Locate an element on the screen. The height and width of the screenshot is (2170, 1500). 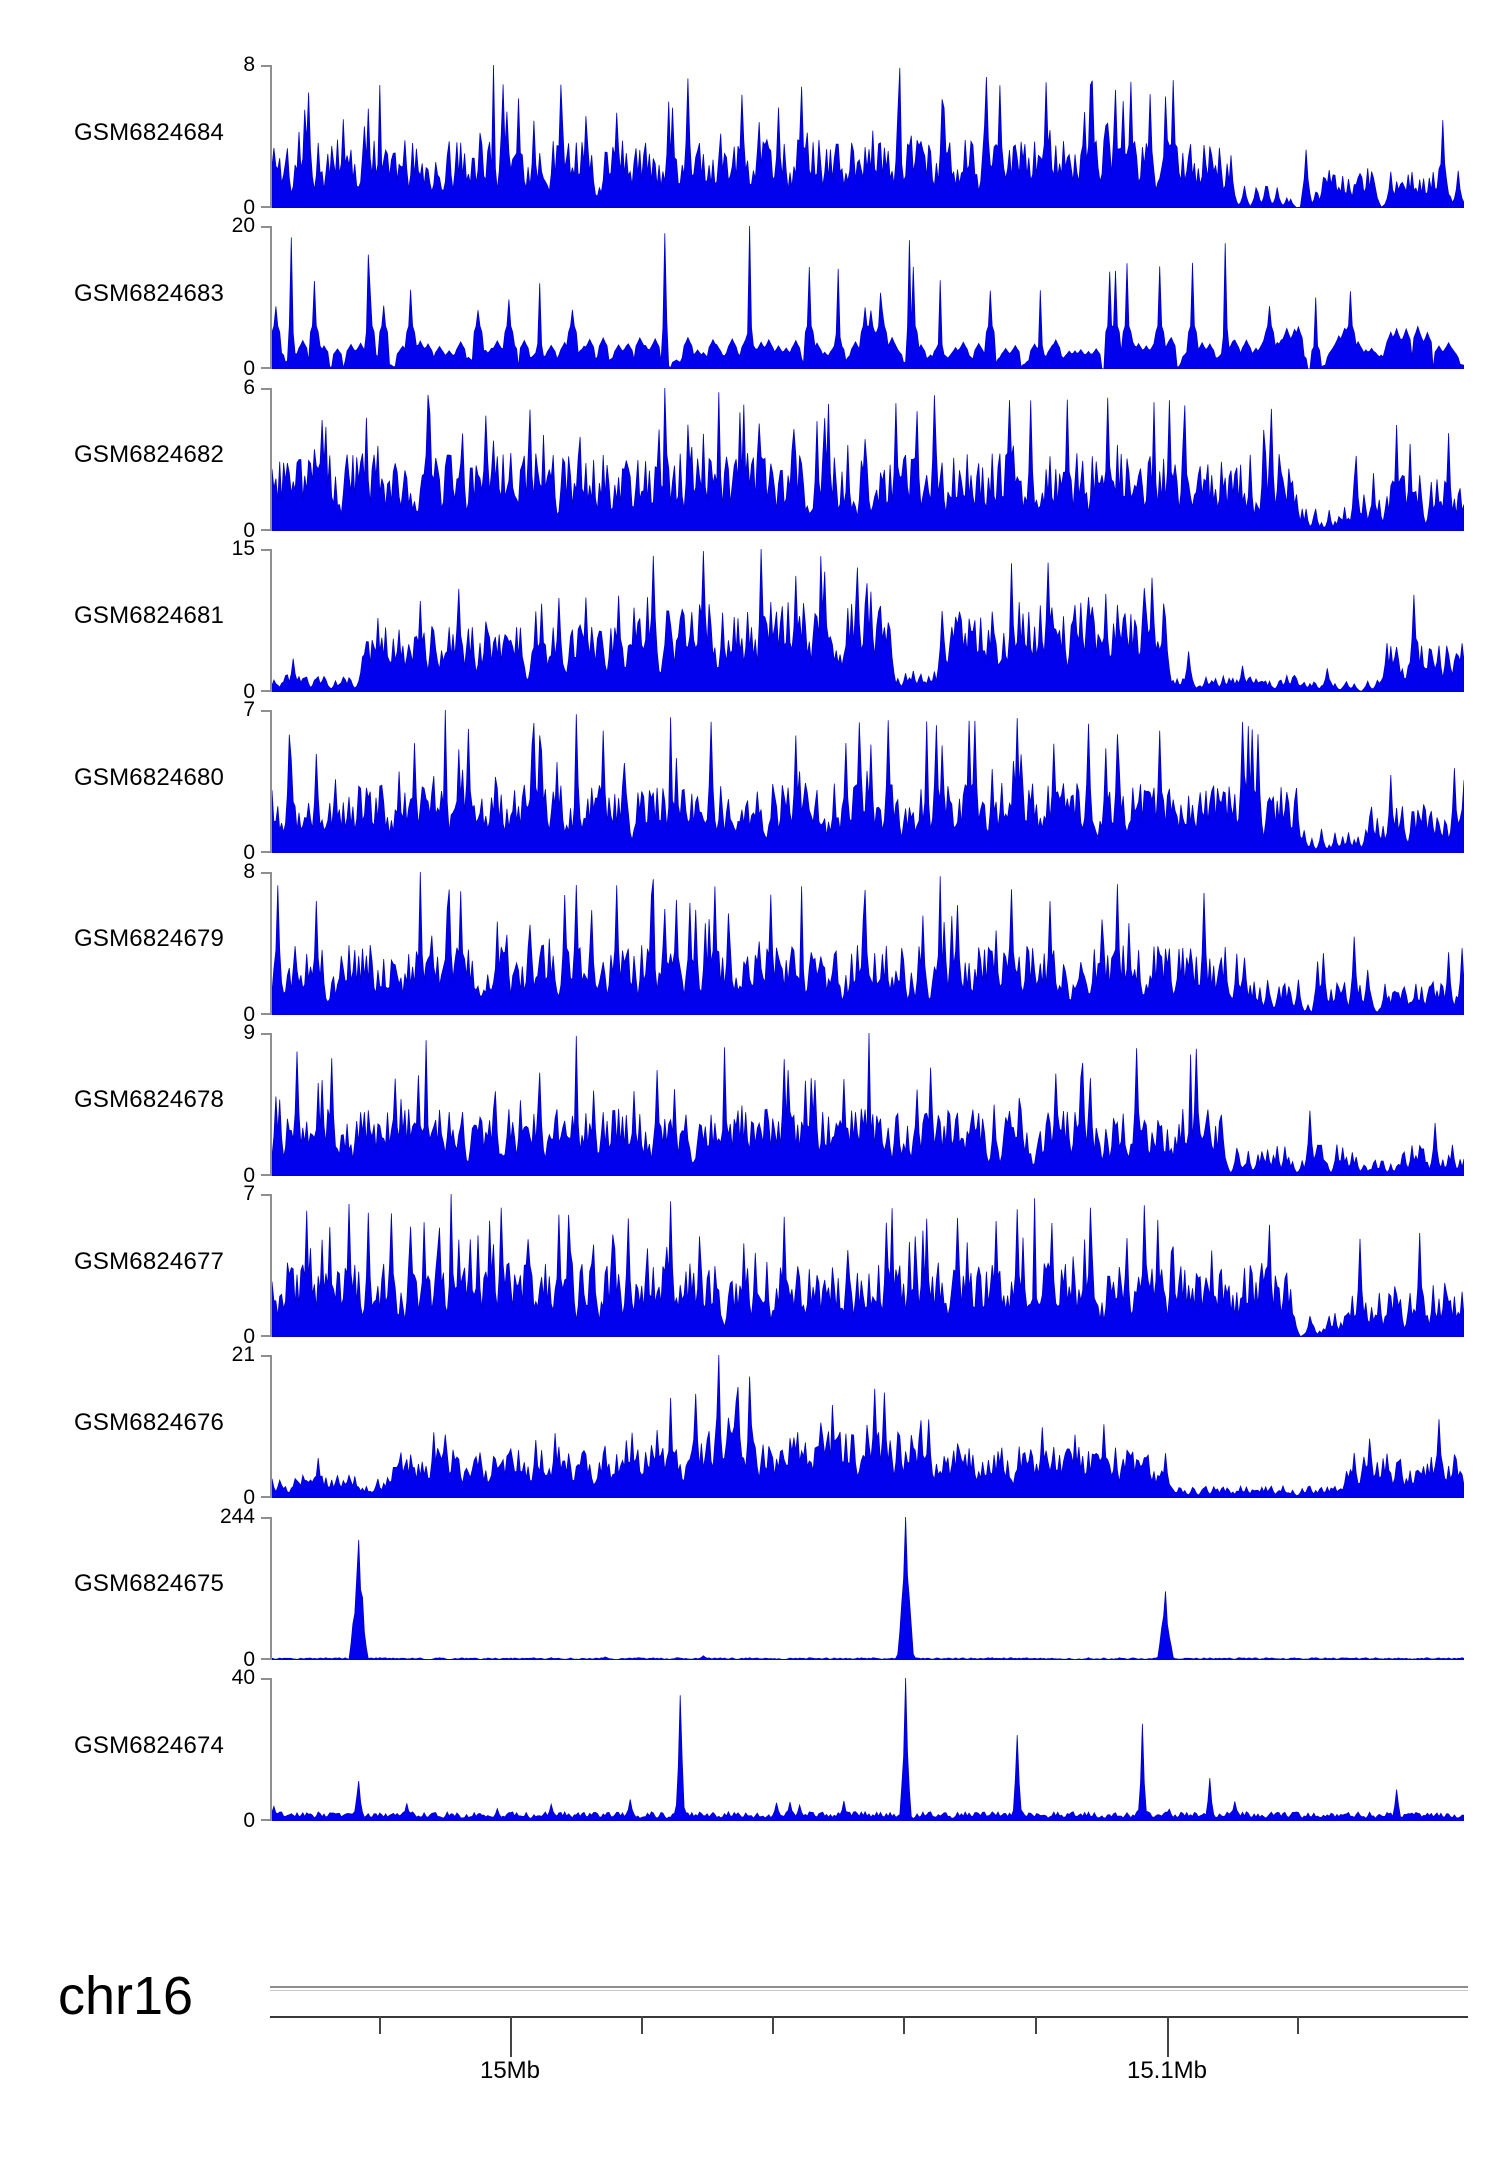
chromosome-line-shadow is located at coordinates (869, 1990).